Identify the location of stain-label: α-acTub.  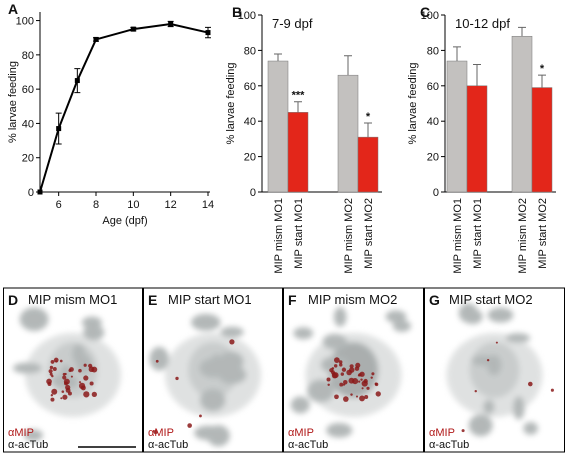
(28, 445).